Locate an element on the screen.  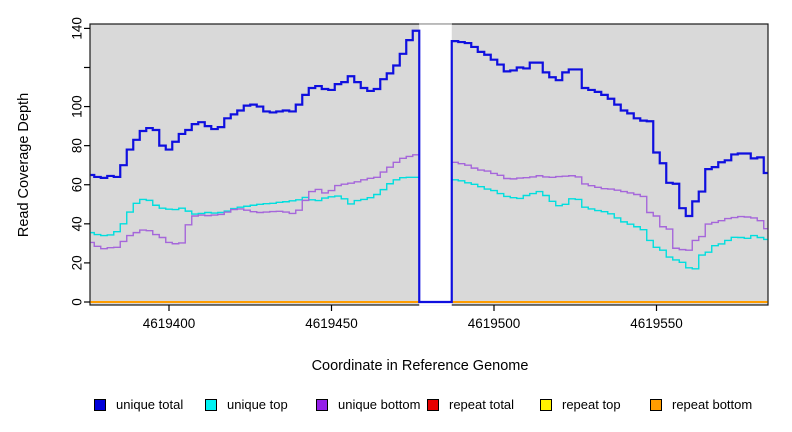
y-tick-label: 140 is located at coordinates (77, 28).